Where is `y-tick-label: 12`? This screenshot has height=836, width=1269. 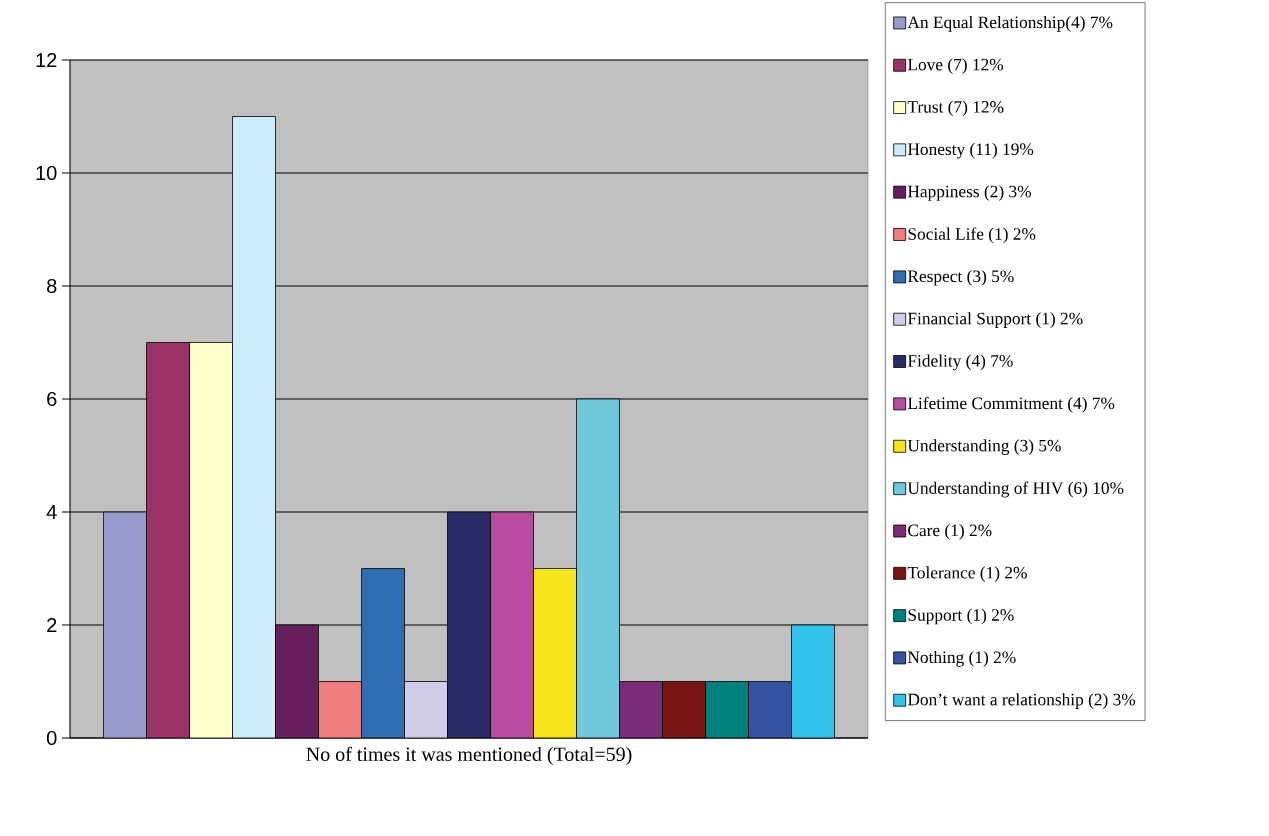
y-tick-label: 12 is located at coordinates (46, 60).